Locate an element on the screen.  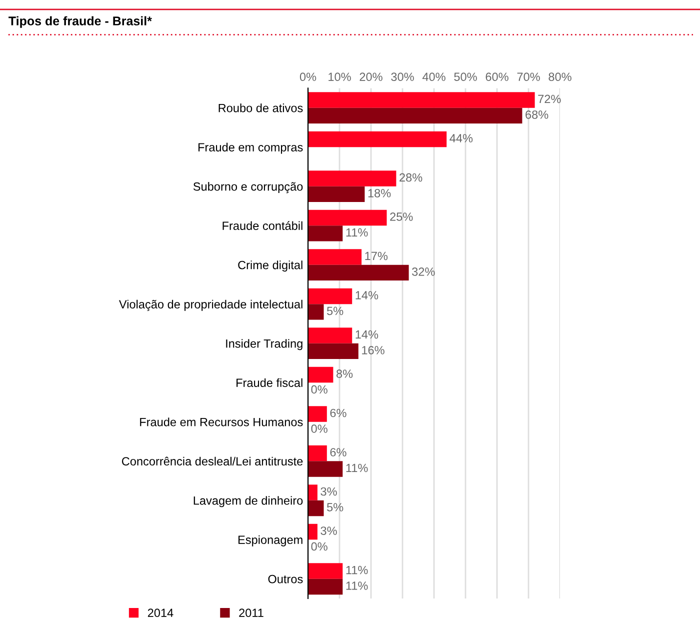
data-label: 44% is located at coordinates (461, 138).